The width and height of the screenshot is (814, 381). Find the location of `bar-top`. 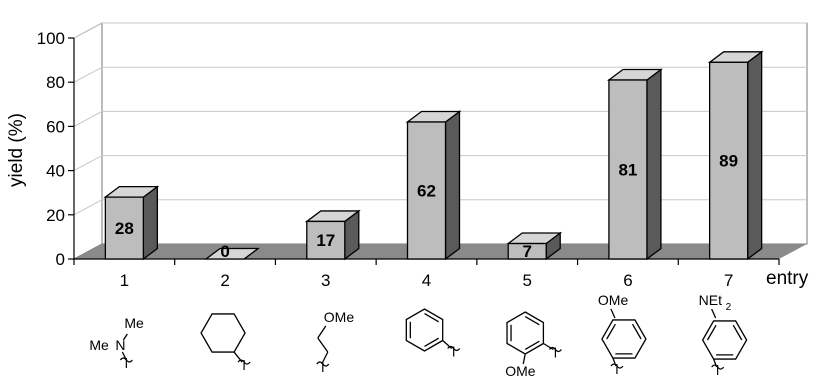

bar-top is located at coordinates (232, 253).